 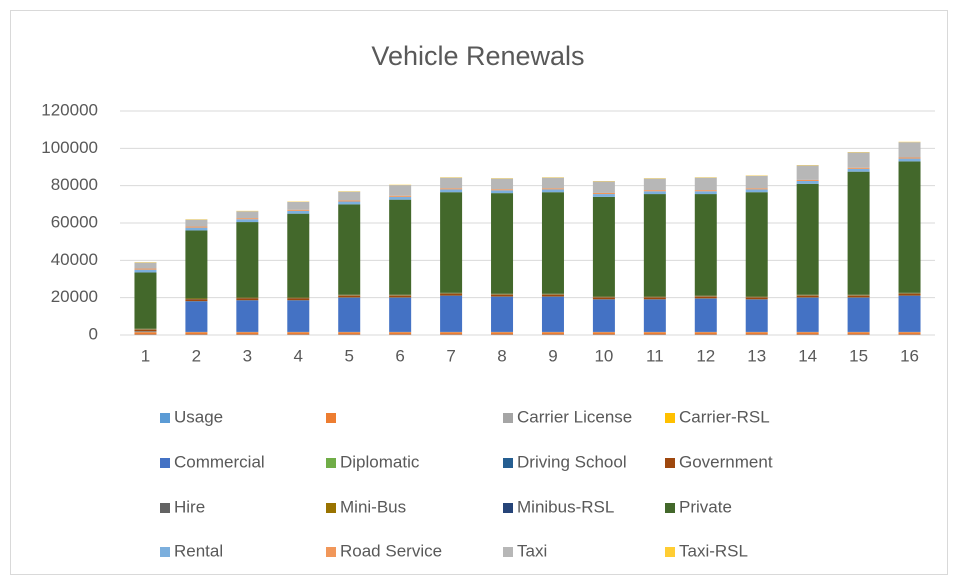 What do you see at coordinates (501, 355) in the screenshot?
I see `x-tick-label: 8` at bounding box center [501, 355].